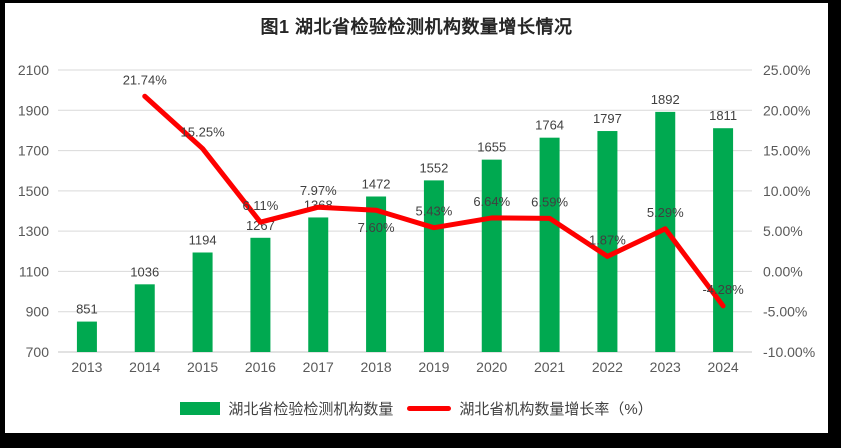 The width and height of the screenshot is (841, 448). Describe the element at coordinates (723, 289) in the screenshot. I see `line-value-label: -4.28%` at that location.